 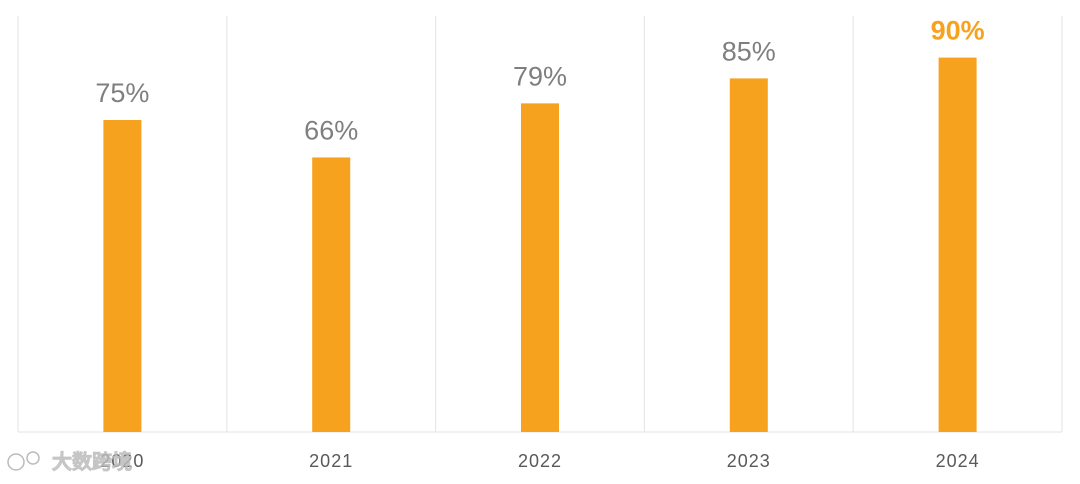 What do you see at coordinates (331, 131) in the screenshot?
I see `value-label: 66%` at bounding box center [331, 131].